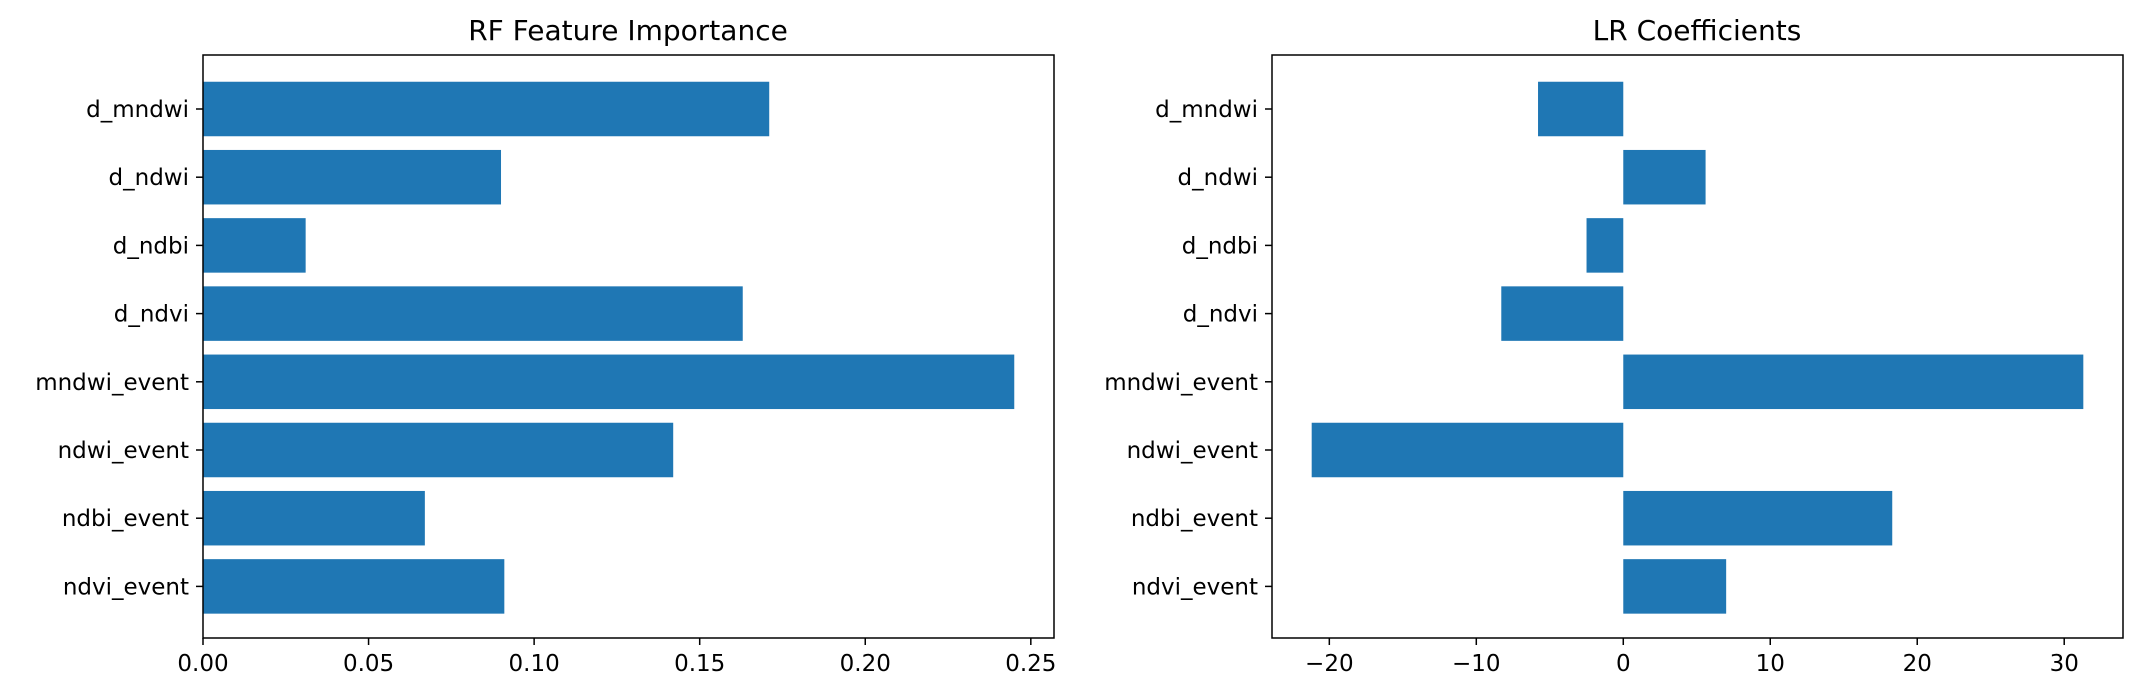 The image size is (2142, 698). Describe the element at coordinates (1476, 664) in the screenshot. I see `x-tick-label: −10` at that location.